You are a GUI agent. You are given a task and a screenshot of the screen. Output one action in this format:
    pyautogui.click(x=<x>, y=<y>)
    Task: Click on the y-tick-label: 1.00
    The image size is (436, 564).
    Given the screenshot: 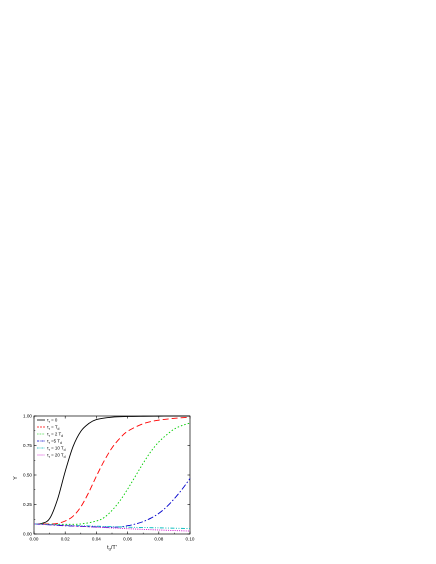 What is the action you would take?
    pyautogui.click(x=27, y=416)
    